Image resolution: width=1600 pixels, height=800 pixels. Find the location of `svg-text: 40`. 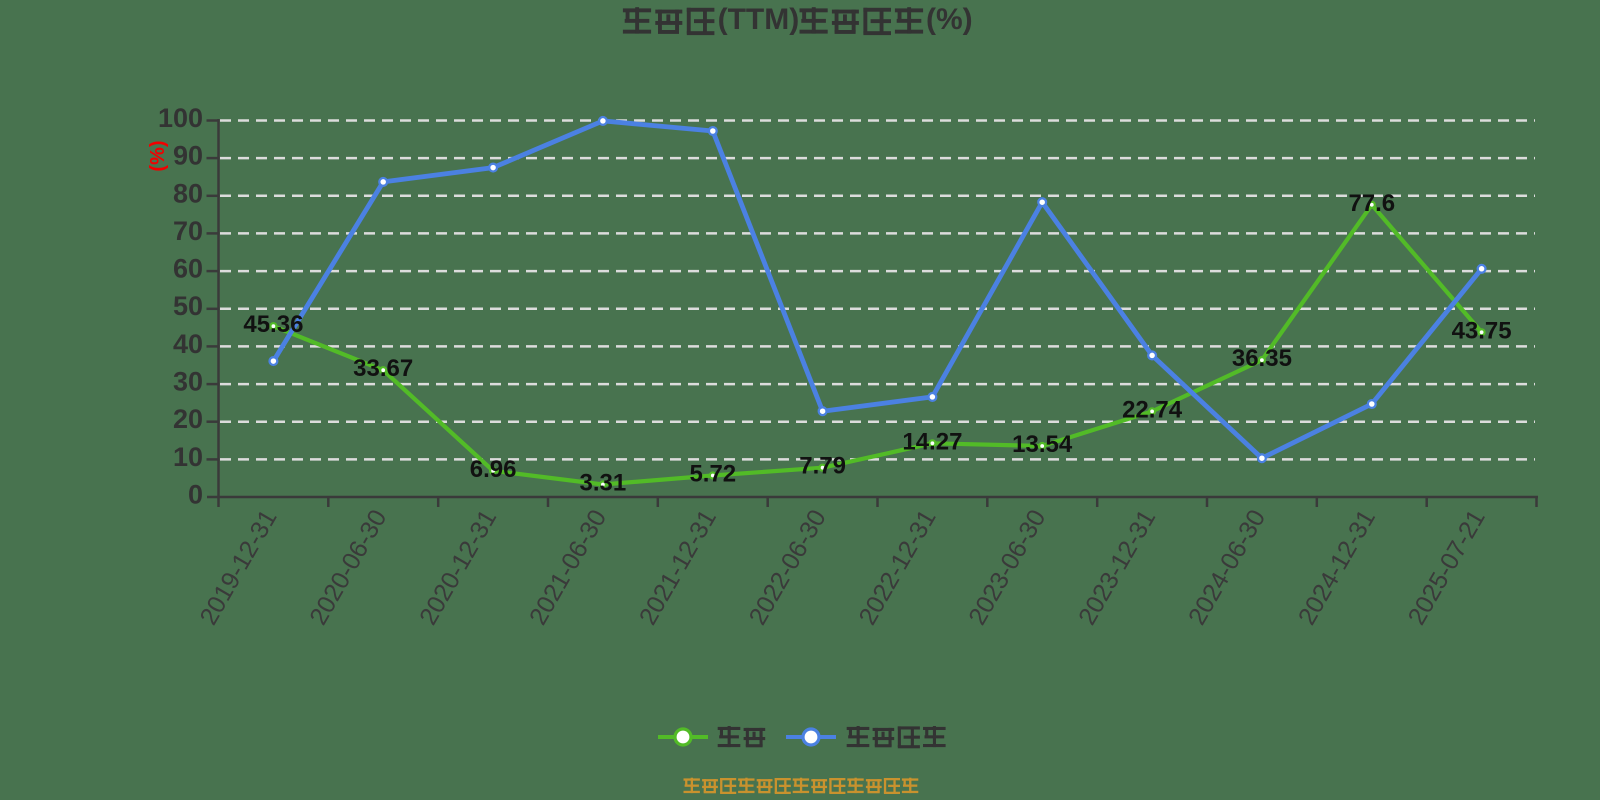

svg-text: 40 is located at coordinates (188, 344).